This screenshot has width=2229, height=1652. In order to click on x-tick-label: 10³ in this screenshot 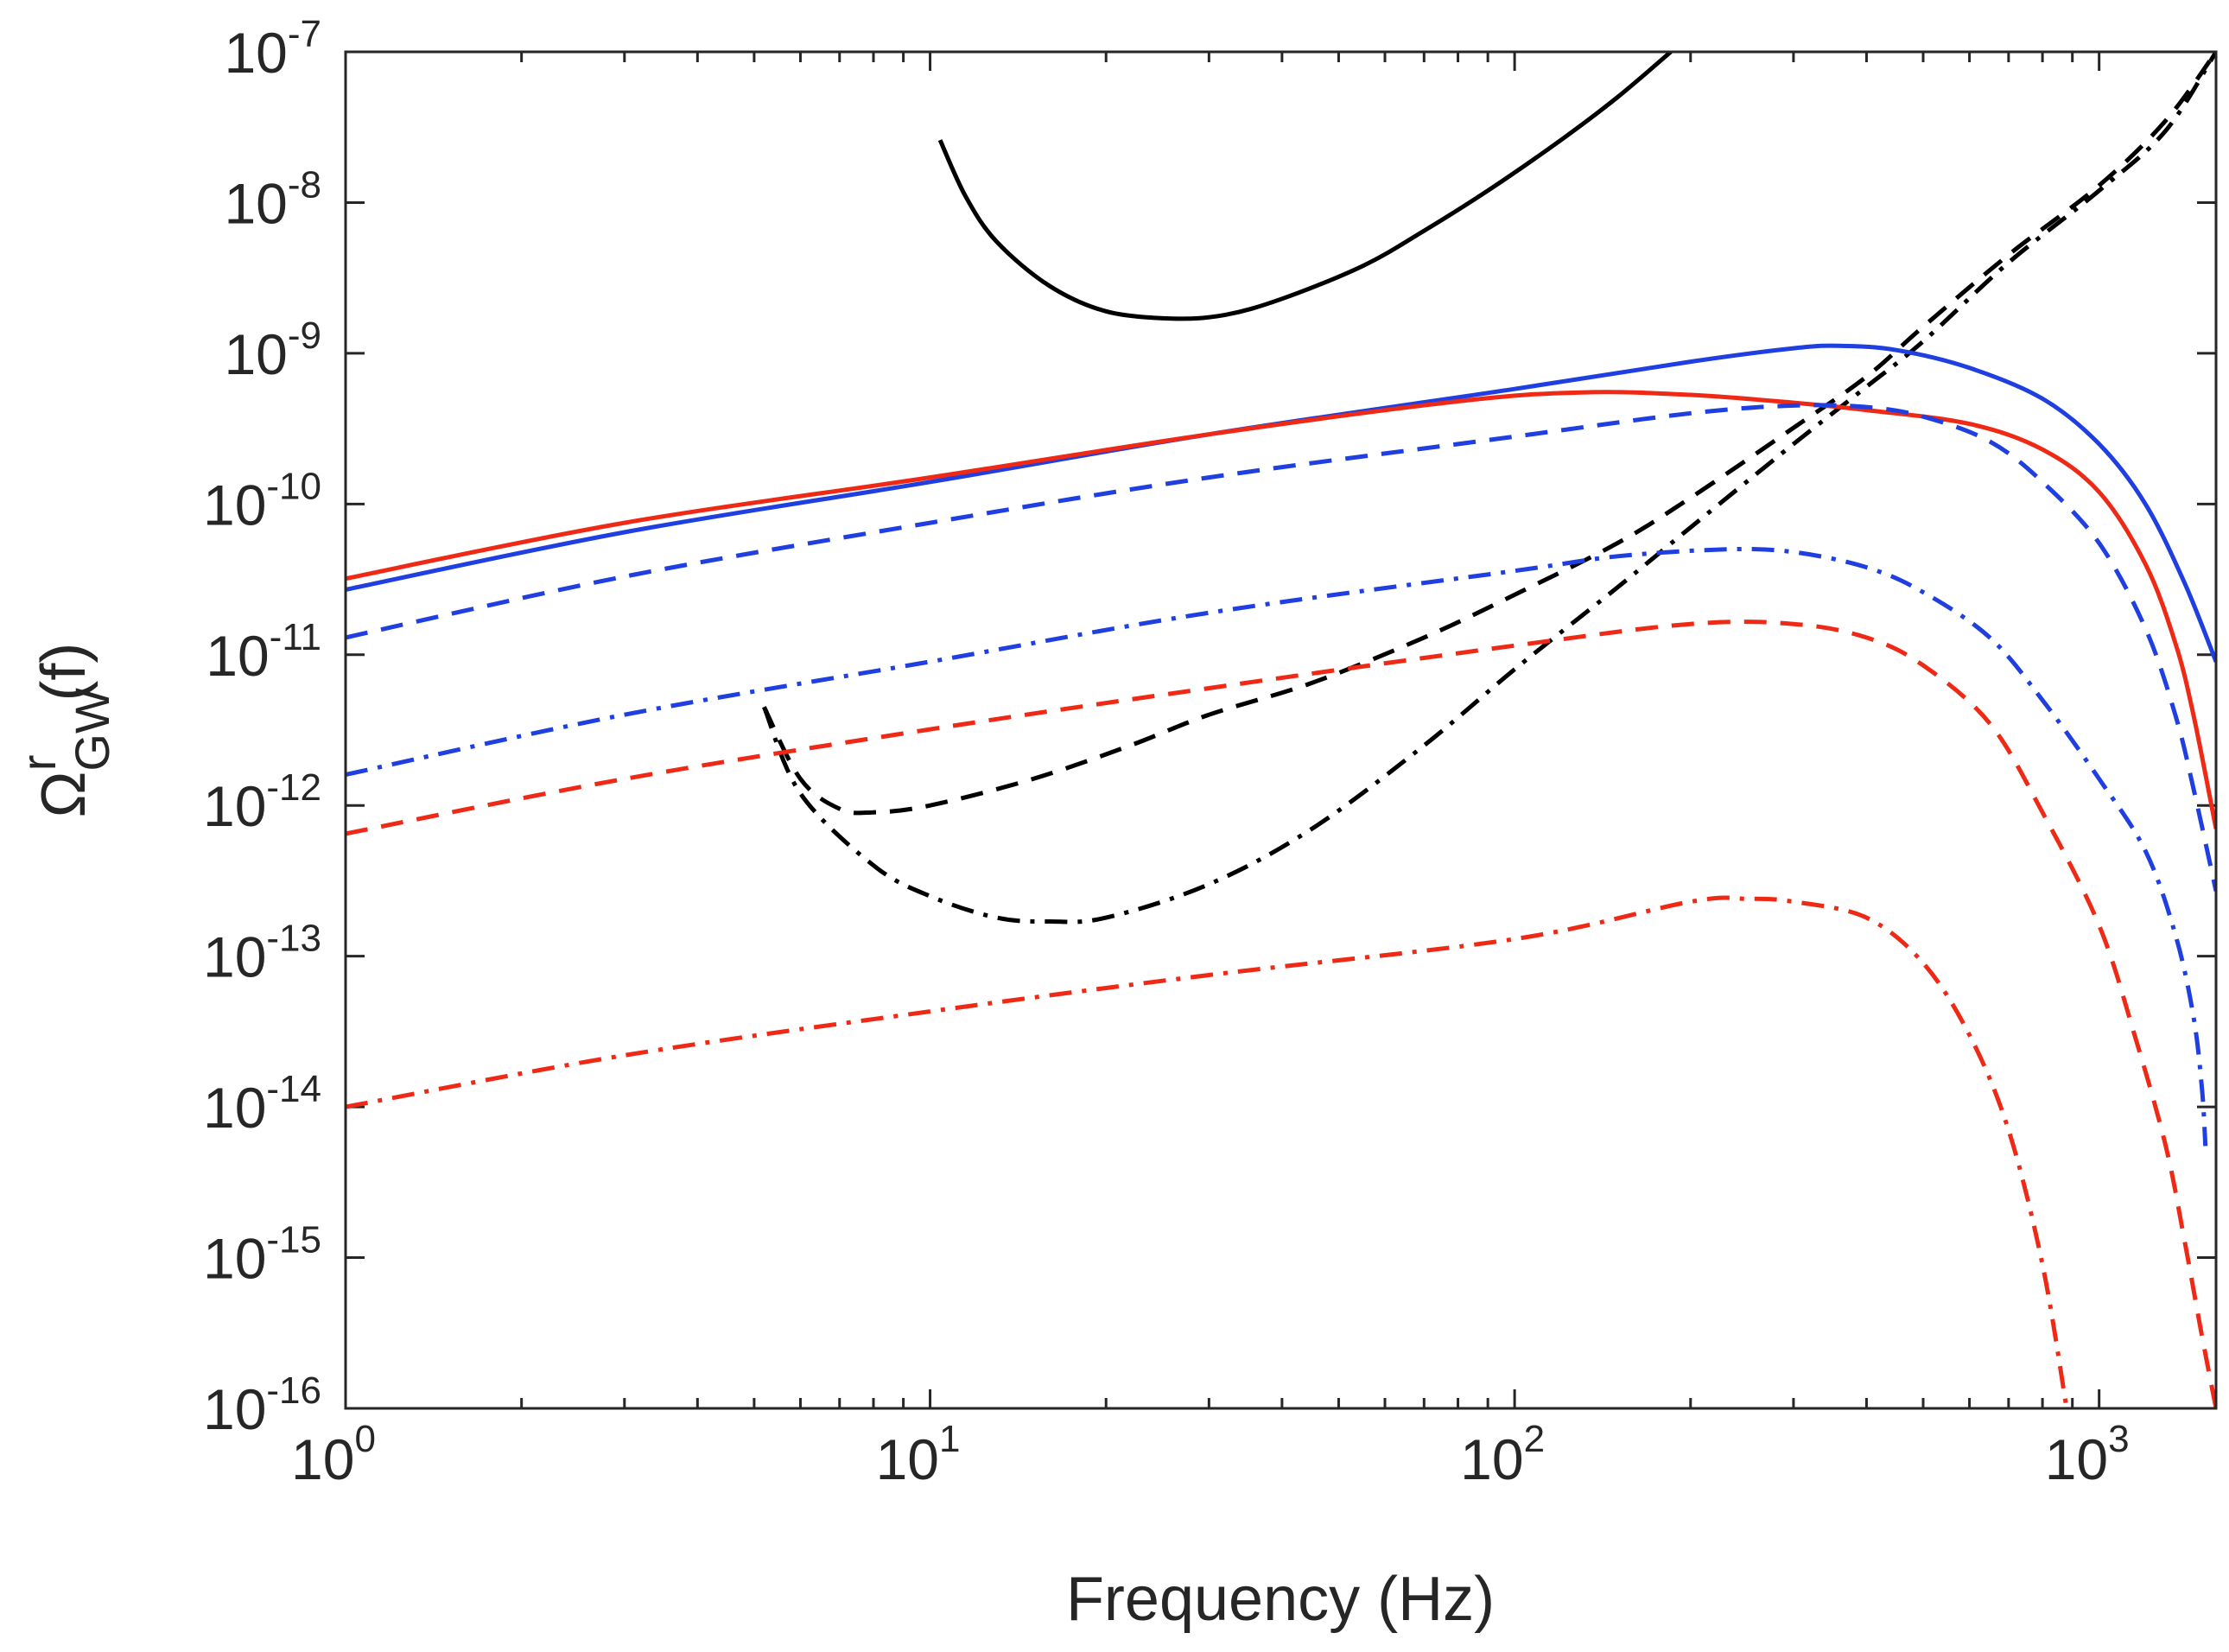, I will do `click(2087, 1454)`.